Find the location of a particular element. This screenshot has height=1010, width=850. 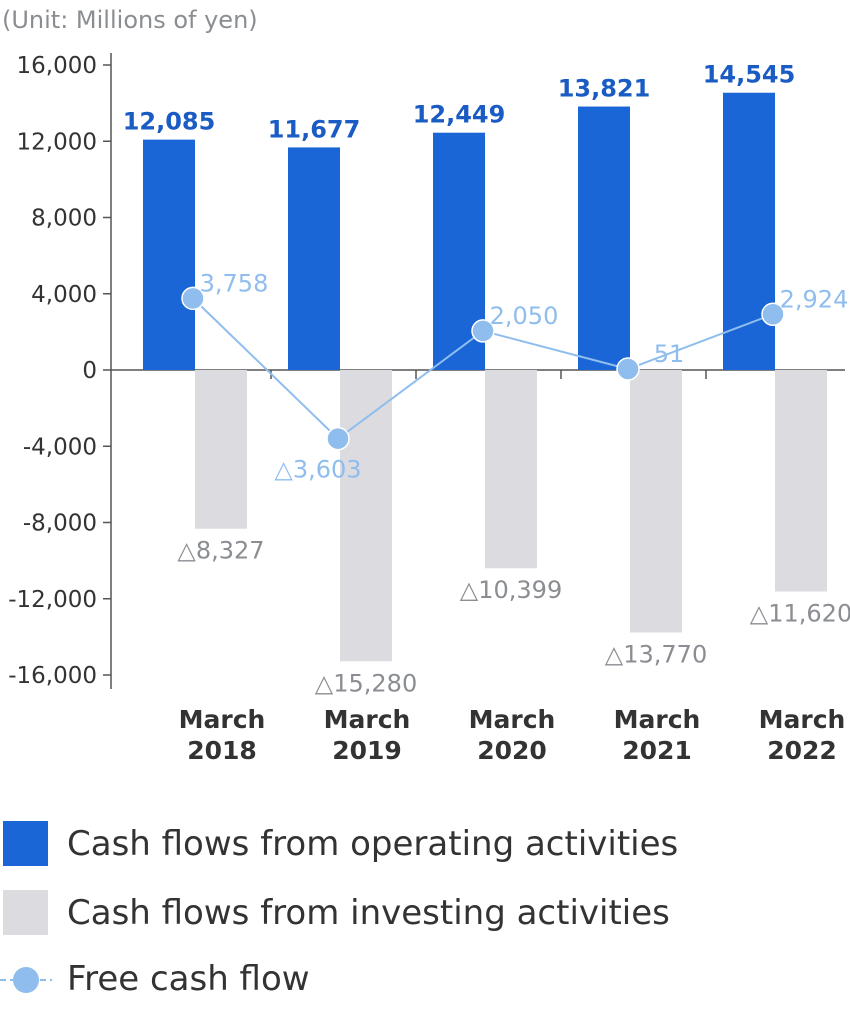

legend-investing-label: Cash flows from investing activities is located at coordinates (368, 913).